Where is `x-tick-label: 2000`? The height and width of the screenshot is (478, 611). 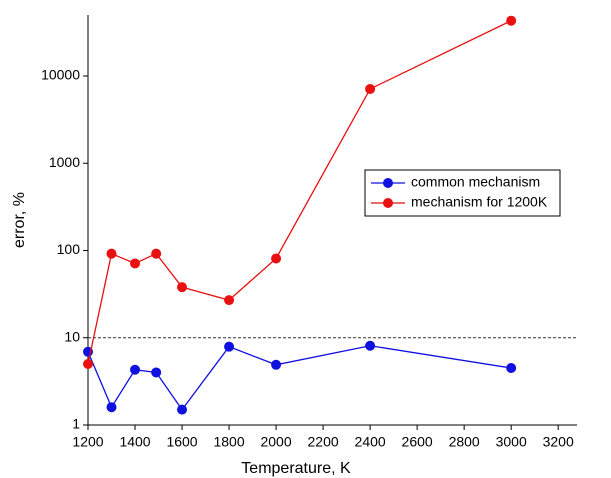
x-tick-label: 2000 is located at coordinates (275, 442).